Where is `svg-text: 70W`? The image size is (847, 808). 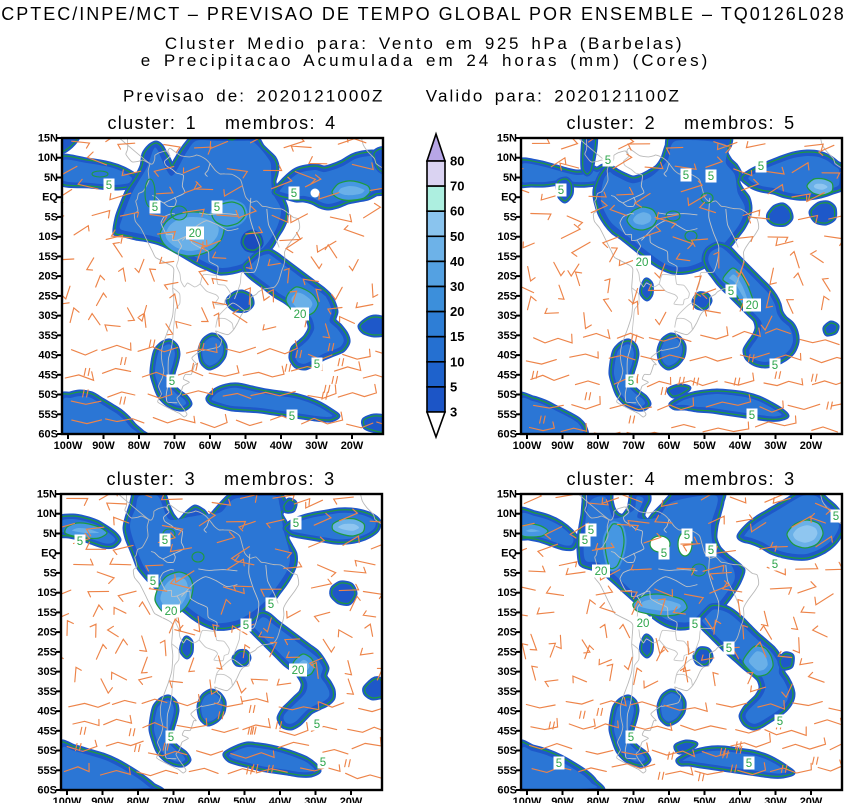 svg-text: 70W is located at coordinates (174, 446).